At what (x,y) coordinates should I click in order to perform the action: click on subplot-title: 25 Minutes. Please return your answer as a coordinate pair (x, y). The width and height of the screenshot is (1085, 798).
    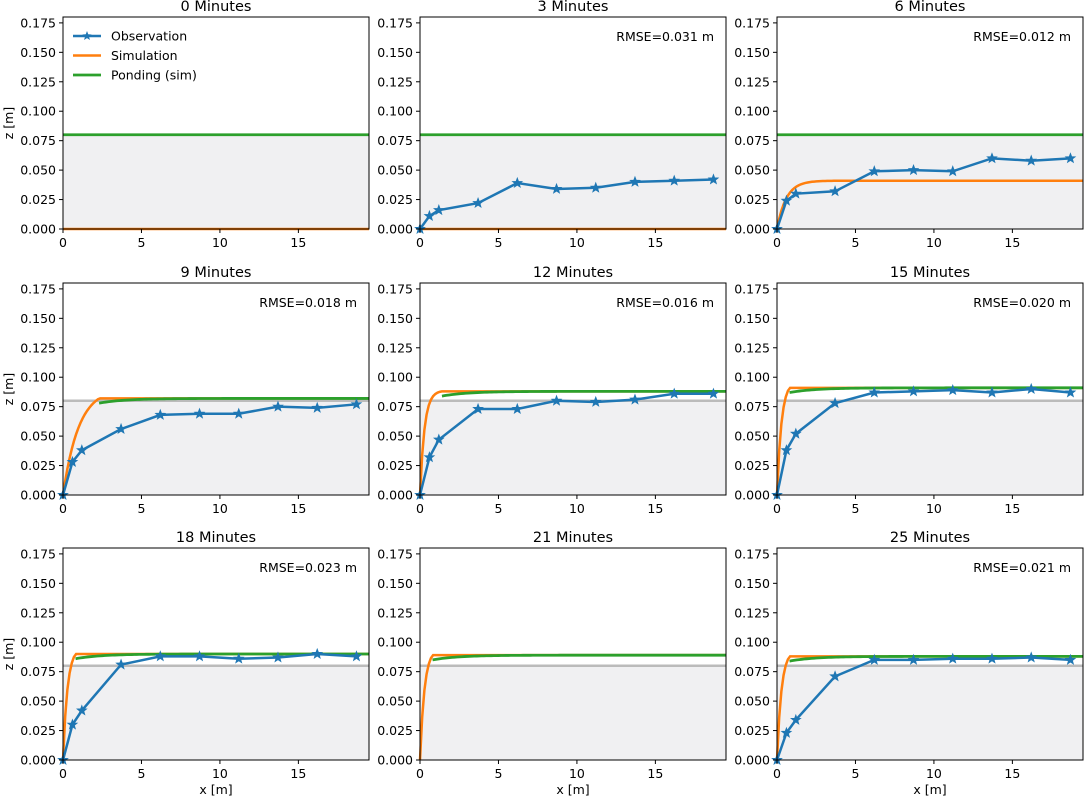
    Looking at the image, I should click on (930, 538).